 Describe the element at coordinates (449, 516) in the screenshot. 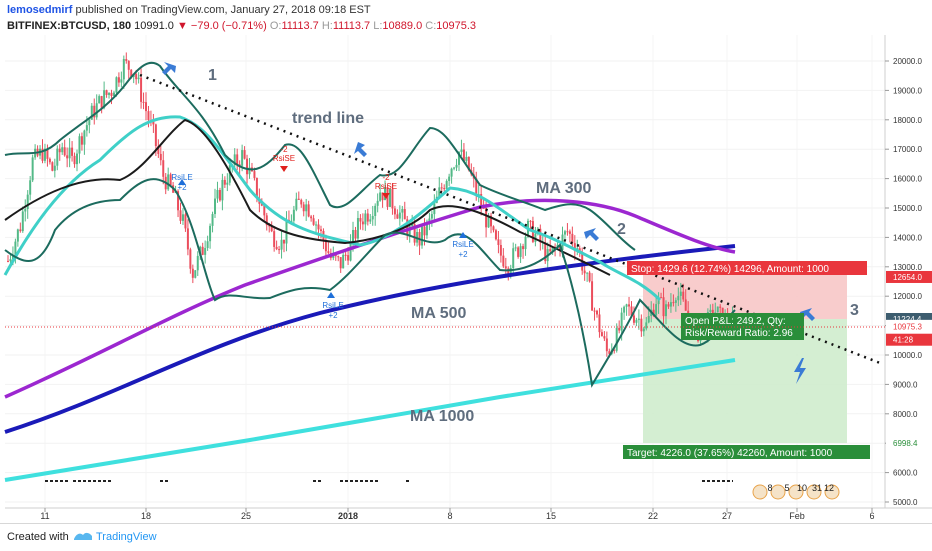

I see `x-tick-label: 8` at that location.